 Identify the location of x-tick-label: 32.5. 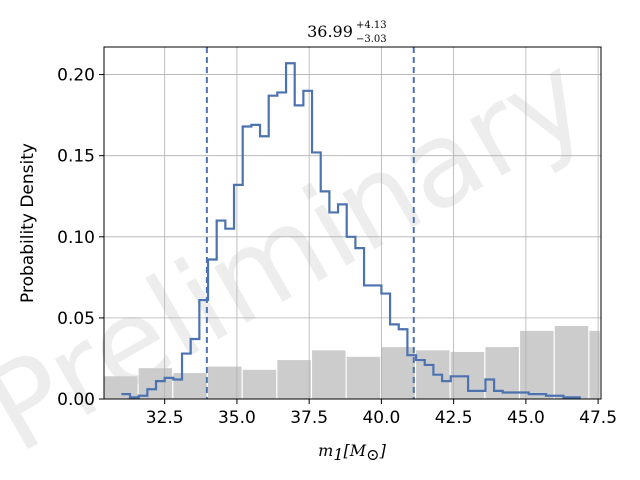
(165, 418).